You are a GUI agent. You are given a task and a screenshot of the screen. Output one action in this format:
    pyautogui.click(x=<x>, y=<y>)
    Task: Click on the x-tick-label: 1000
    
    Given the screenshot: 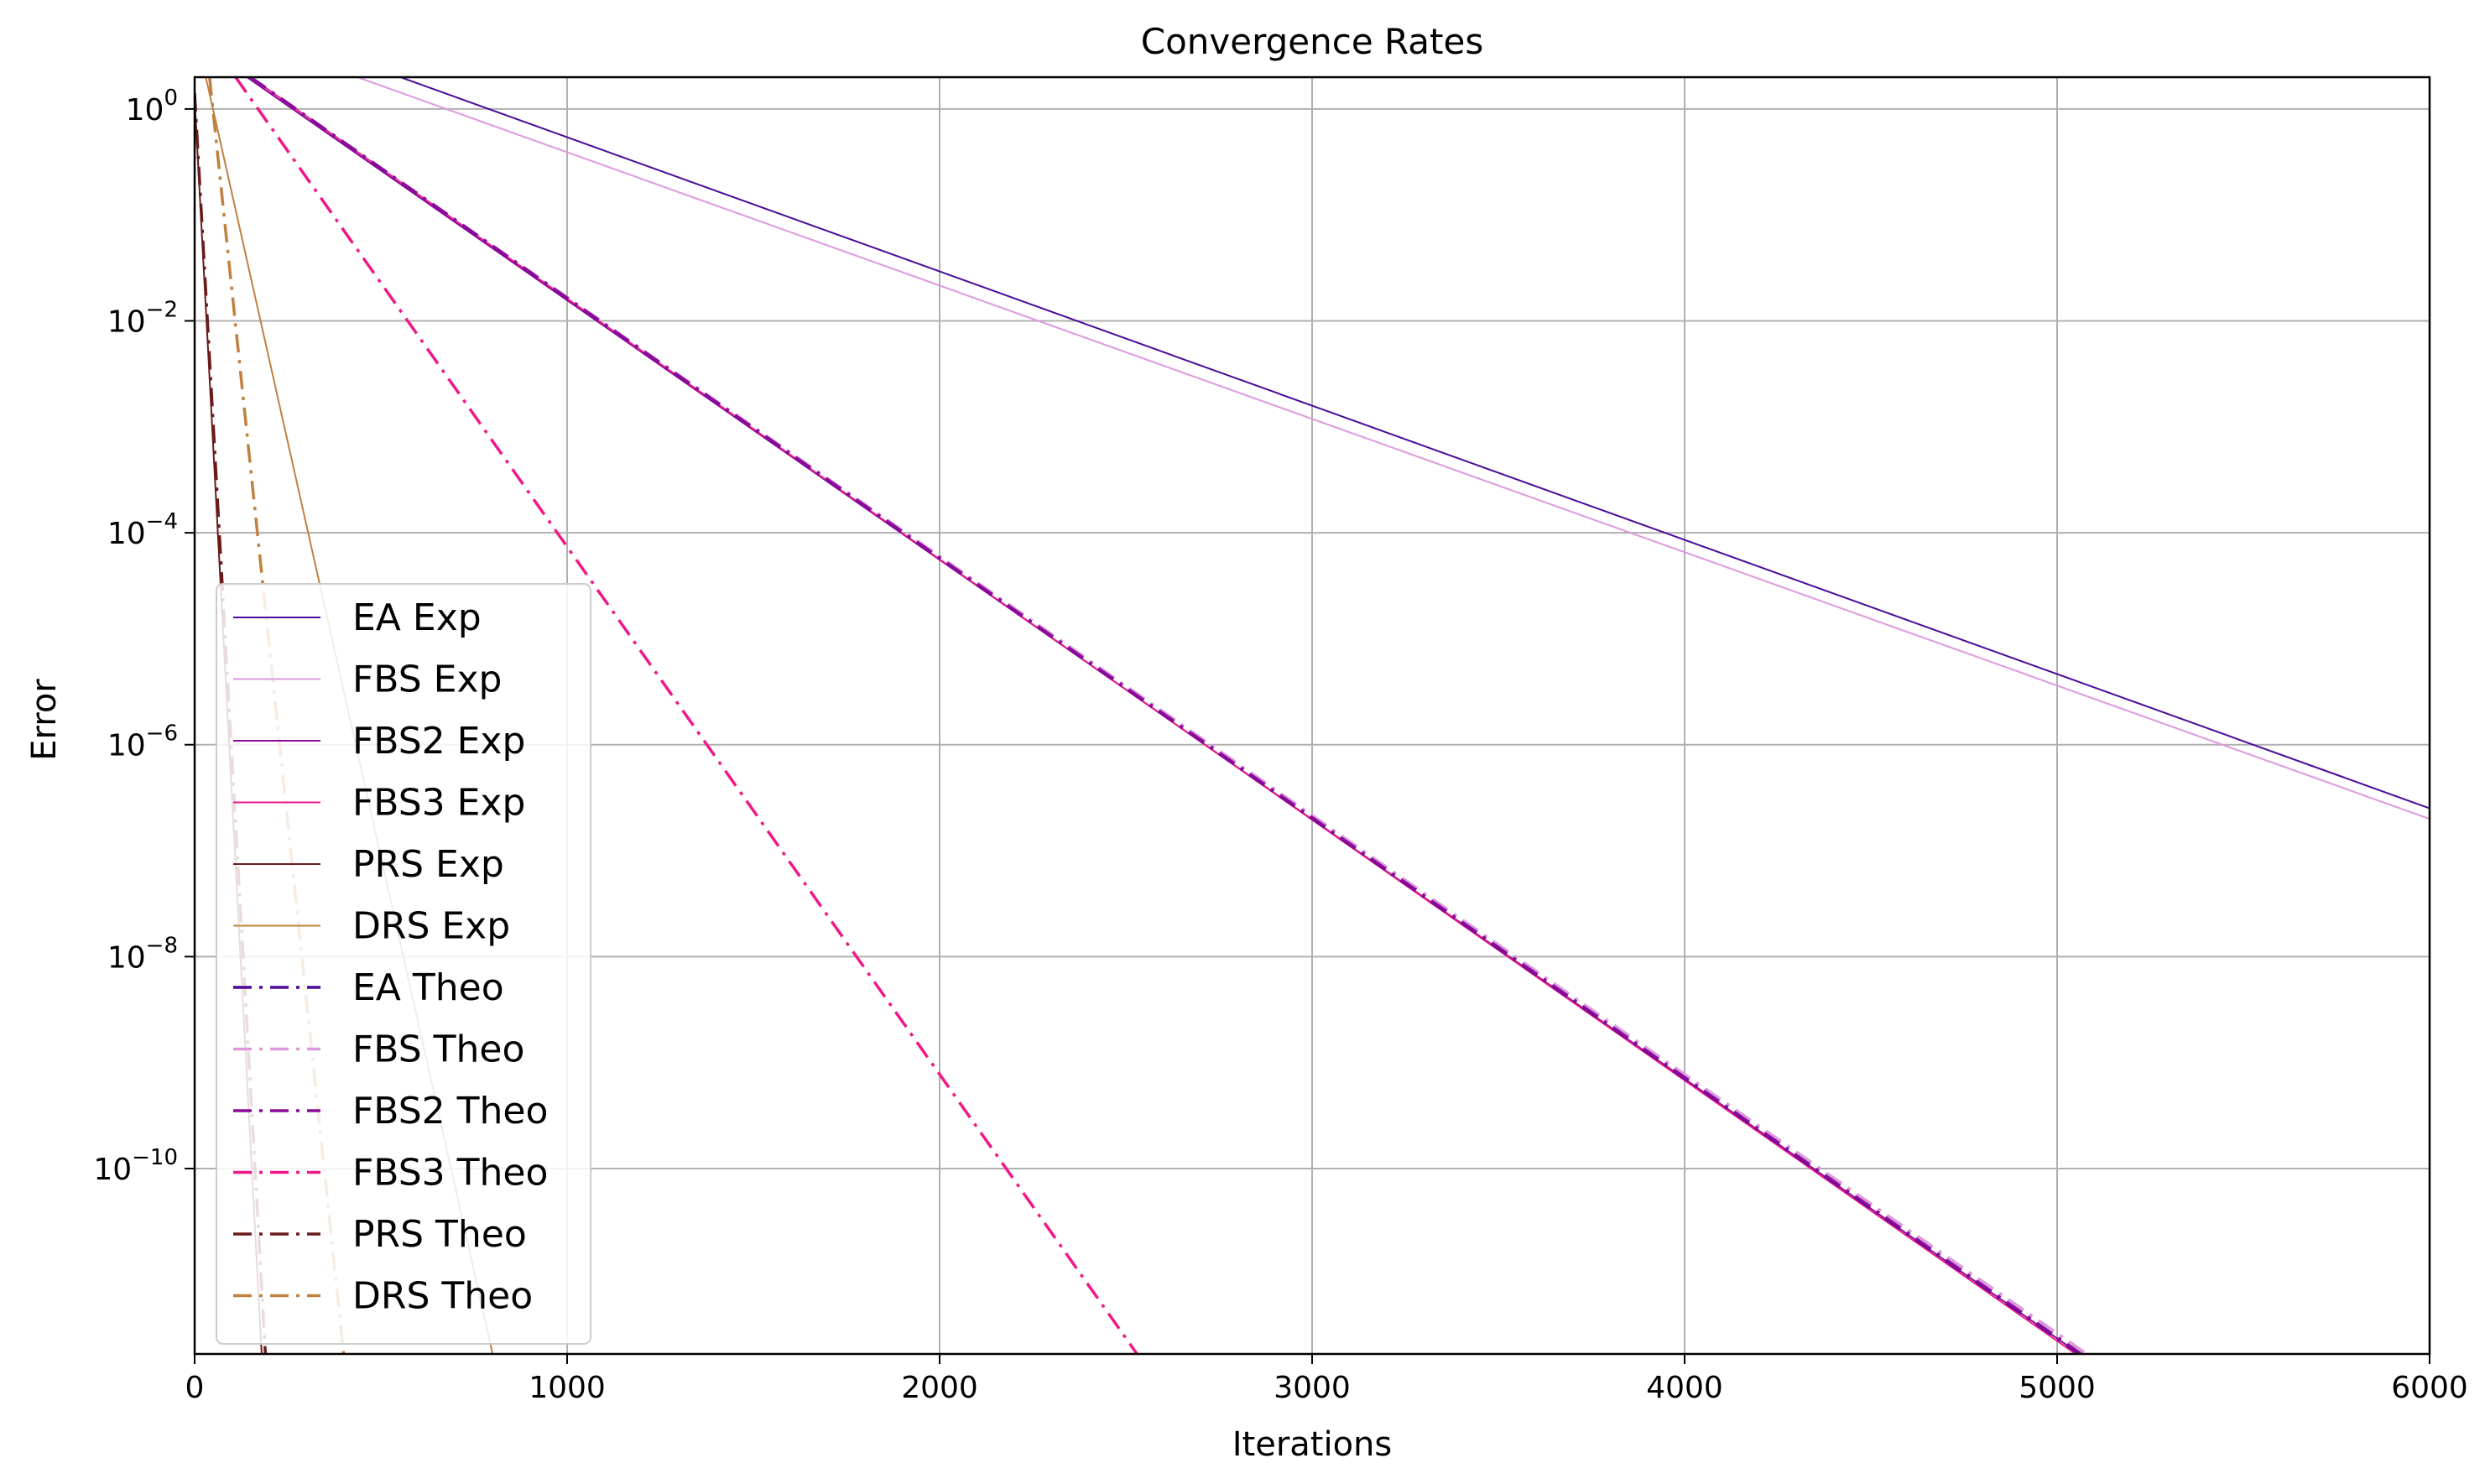 What is the action you would take?
    pyautogui.click(x=568, y=1388)
    